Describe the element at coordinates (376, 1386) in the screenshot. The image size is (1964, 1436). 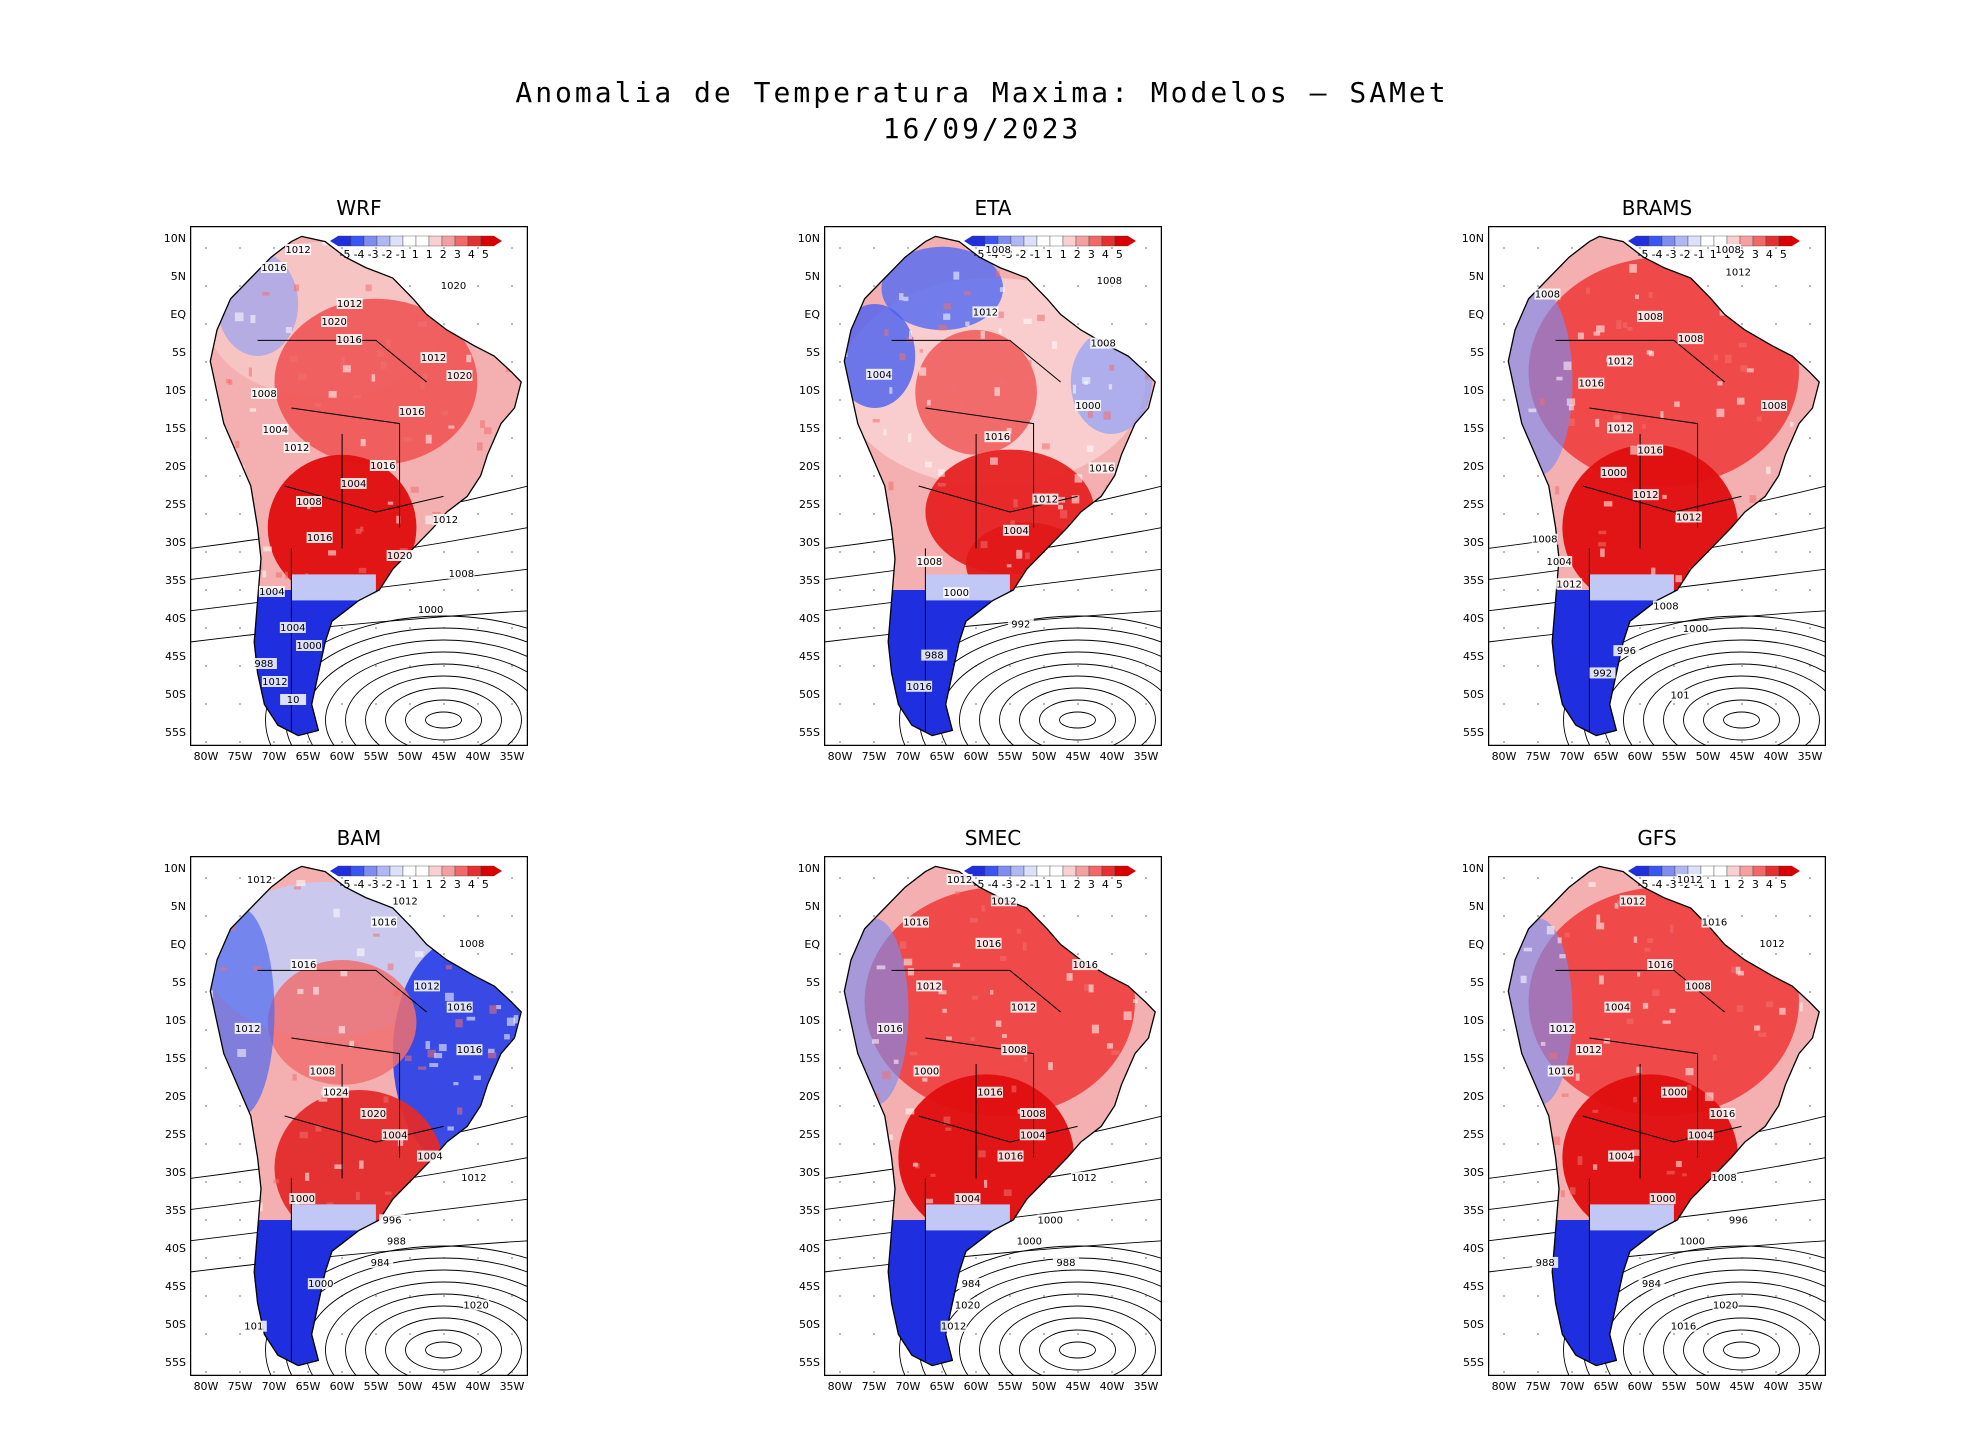
I see `lon-tick-label: 55W` at that location.